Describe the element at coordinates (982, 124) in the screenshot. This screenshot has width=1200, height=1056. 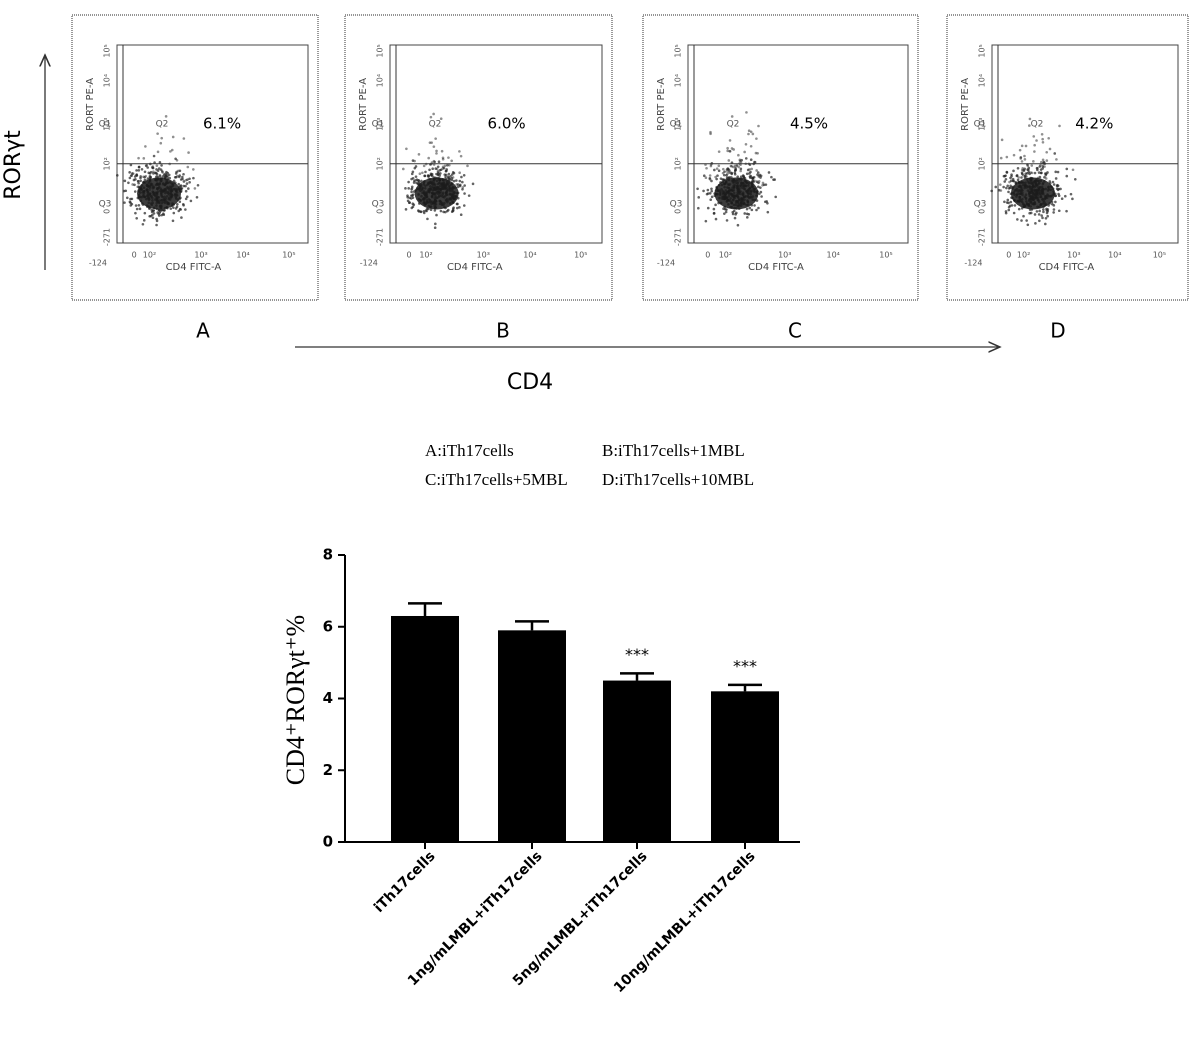
I see `y-tick-label: 10³` at that location.